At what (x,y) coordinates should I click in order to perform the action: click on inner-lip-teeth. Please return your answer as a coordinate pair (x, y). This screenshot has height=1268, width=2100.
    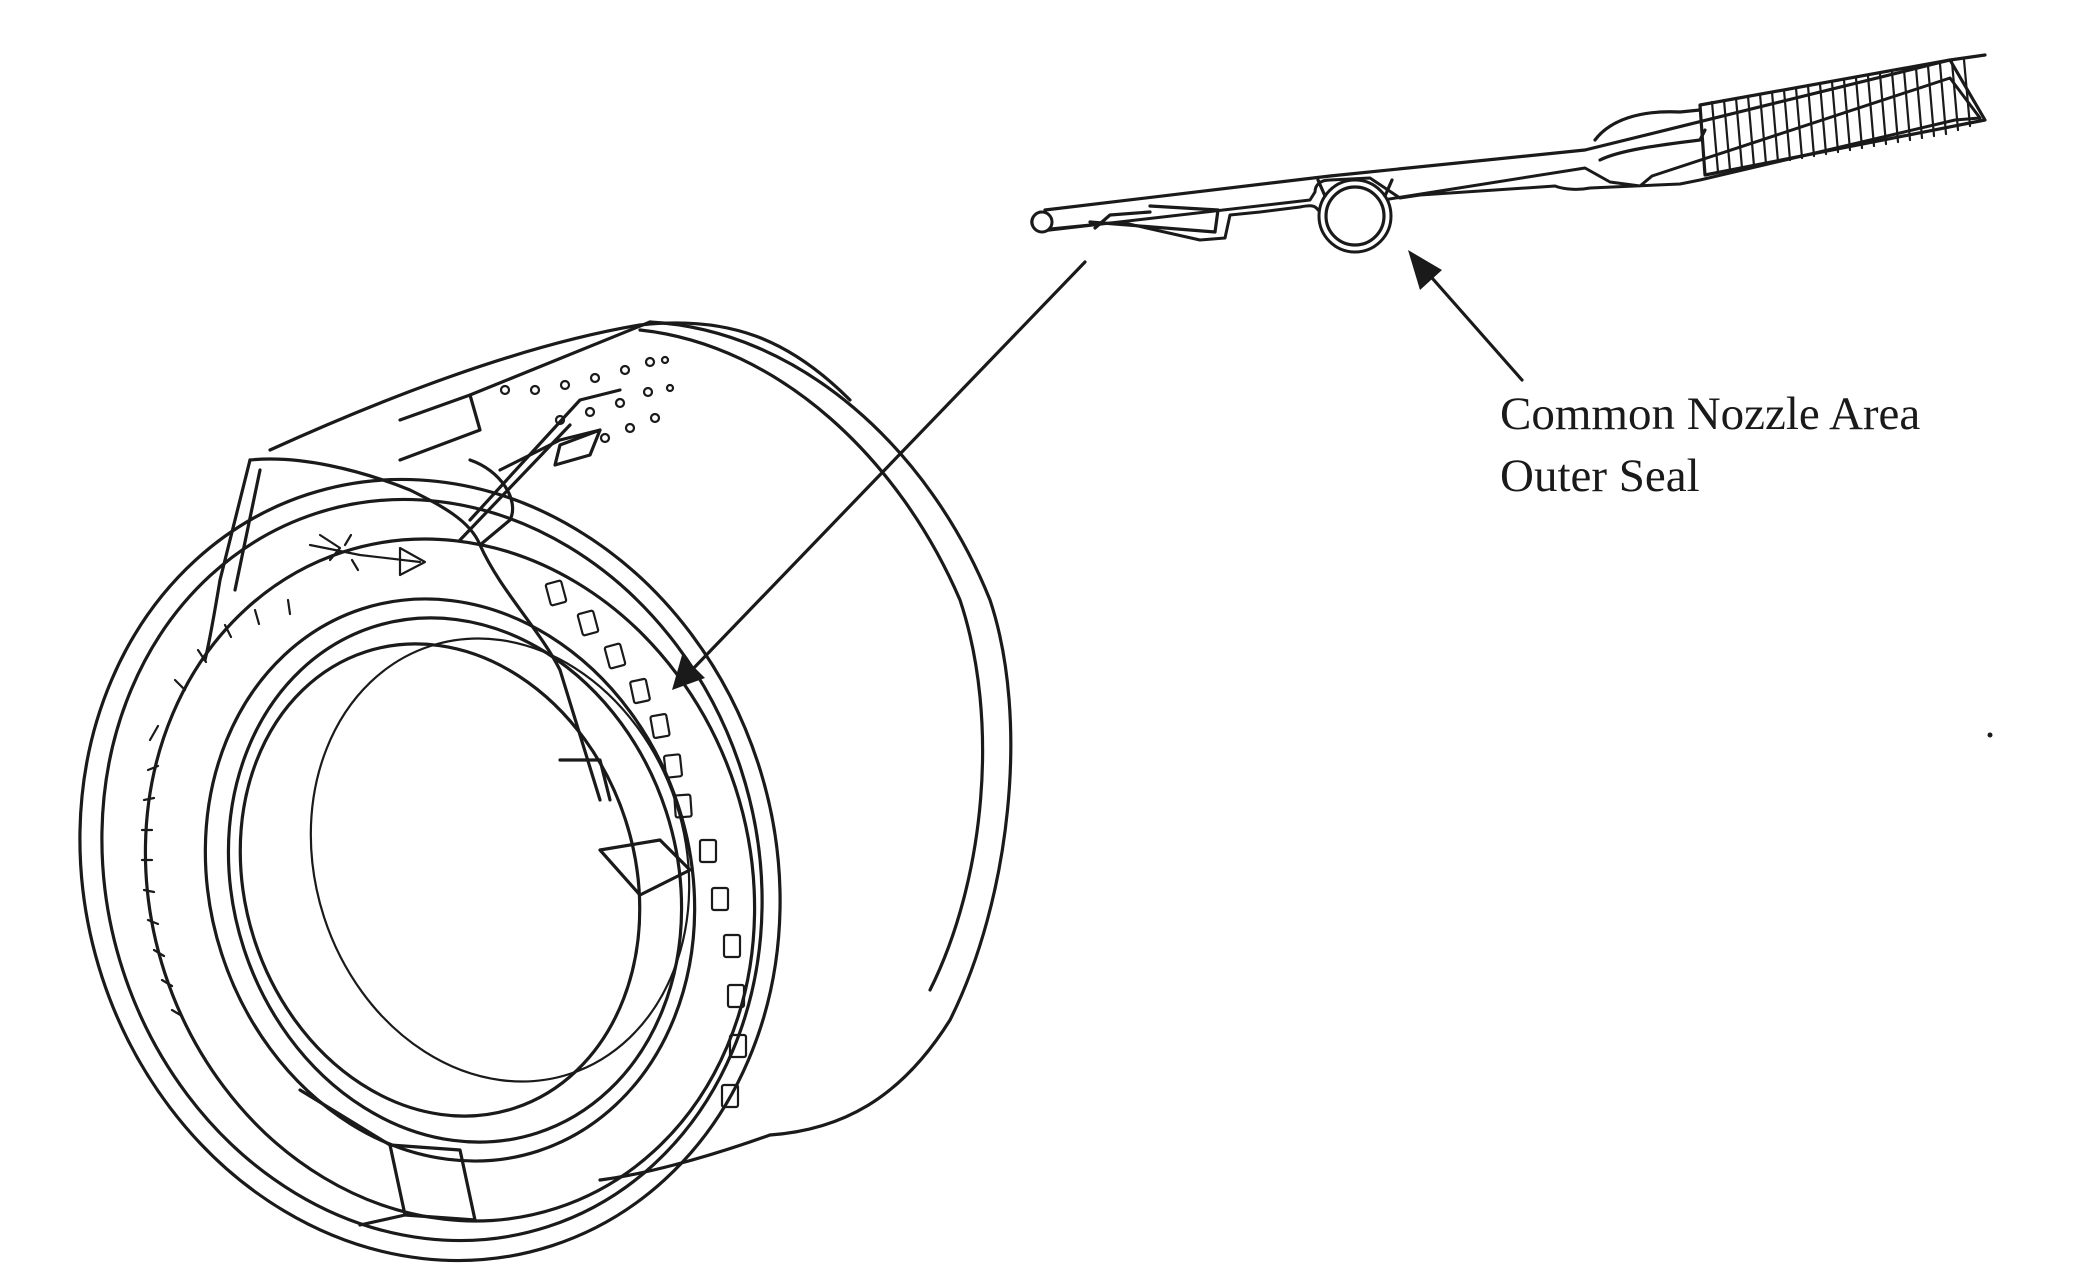
    Looking at the image, I should click on (216, 808).